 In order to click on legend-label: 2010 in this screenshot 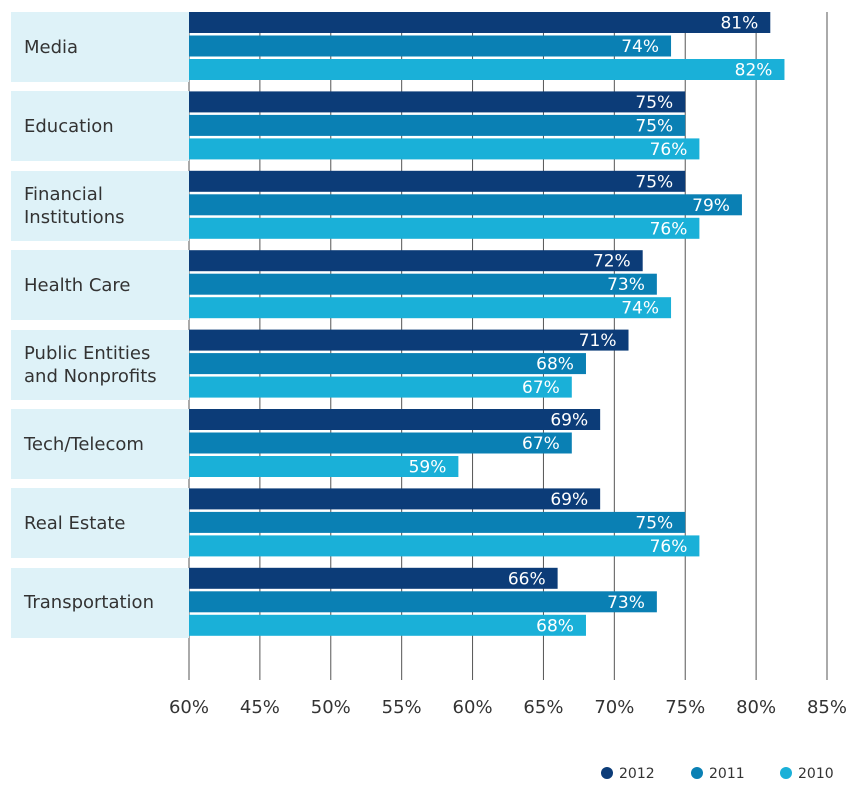, I will do `click(816, 774)`.